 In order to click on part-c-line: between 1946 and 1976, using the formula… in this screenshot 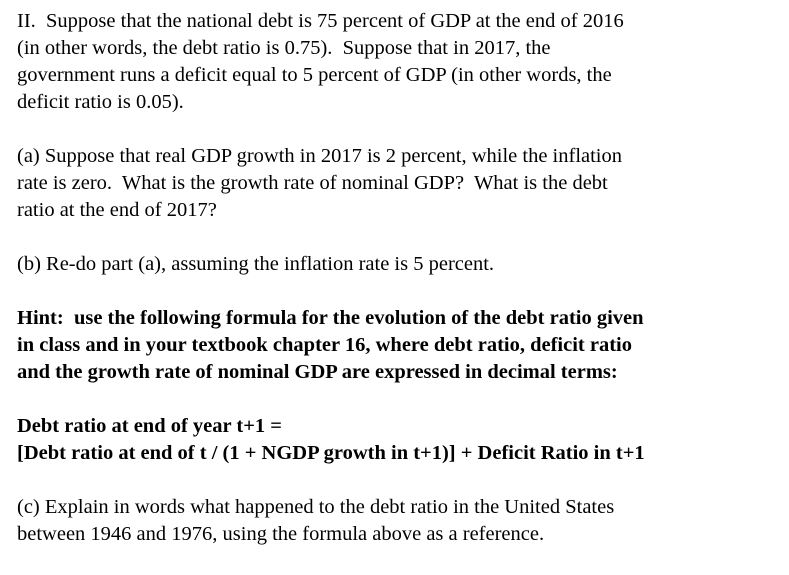, I will do `click(281, 534)`.